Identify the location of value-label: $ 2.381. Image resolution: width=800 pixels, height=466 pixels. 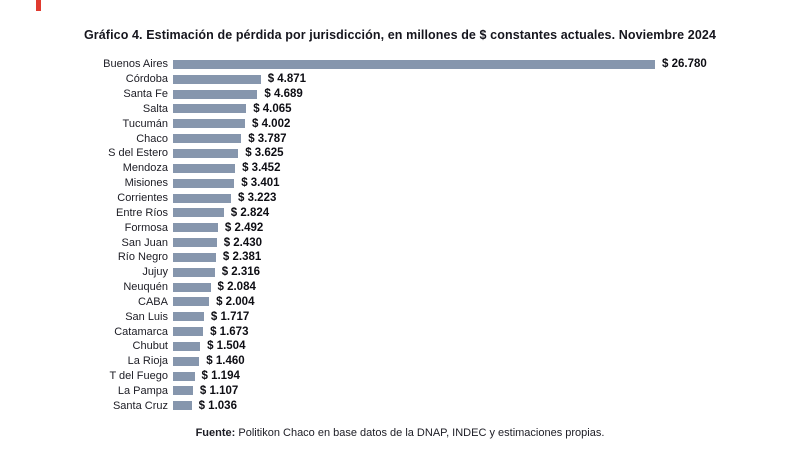
(242, 257).